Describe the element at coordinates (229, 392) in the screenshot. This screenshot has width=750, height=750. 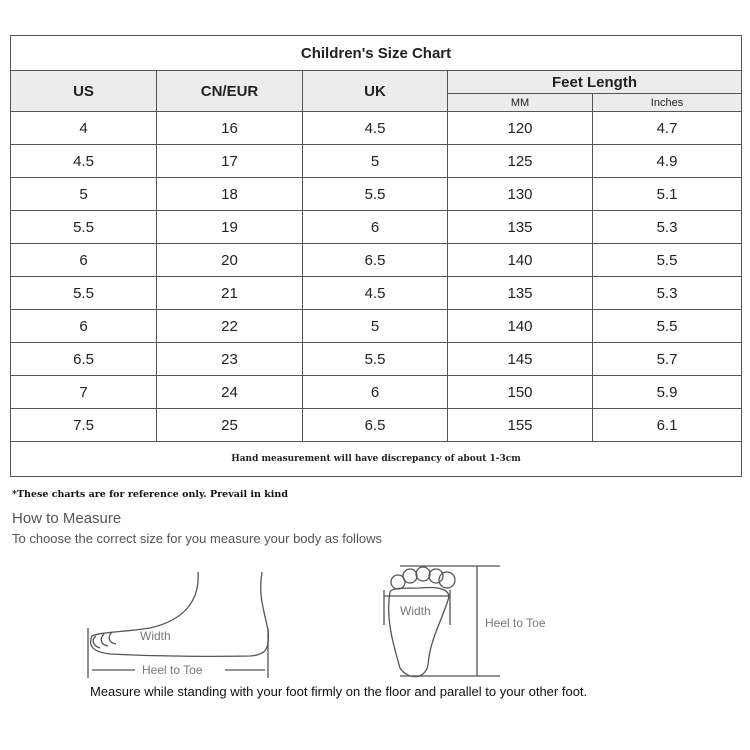
I see `table-cell: 24` at that location.